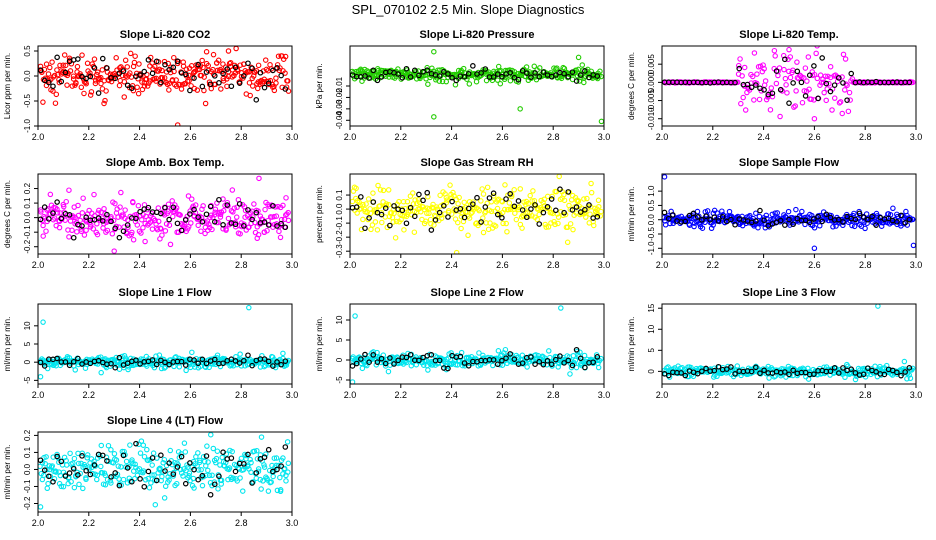  I want to click on y-tick-label: -0.04, so click(339, 120).